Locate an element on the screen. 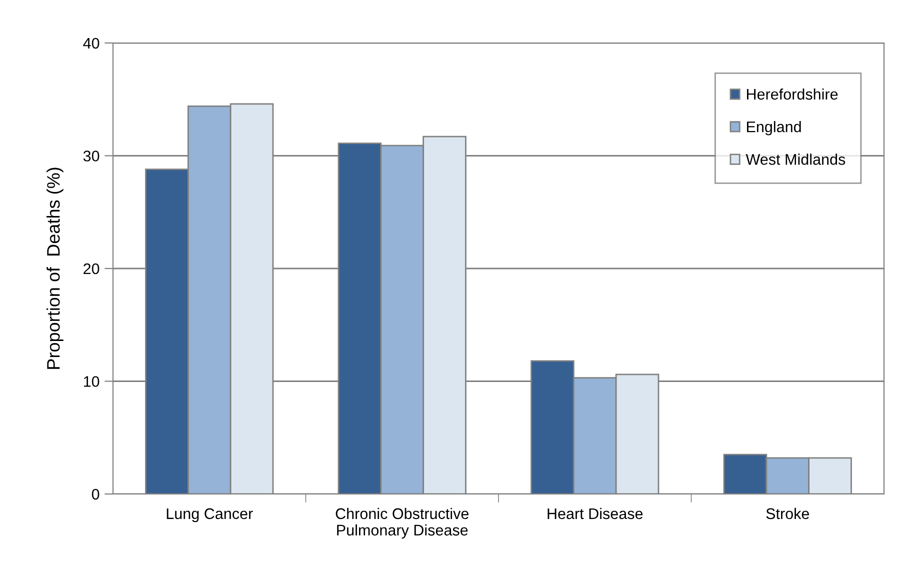 This screenshot has width=910, height=571. y-tick-label: 40 is located at coordinates (91, 43).